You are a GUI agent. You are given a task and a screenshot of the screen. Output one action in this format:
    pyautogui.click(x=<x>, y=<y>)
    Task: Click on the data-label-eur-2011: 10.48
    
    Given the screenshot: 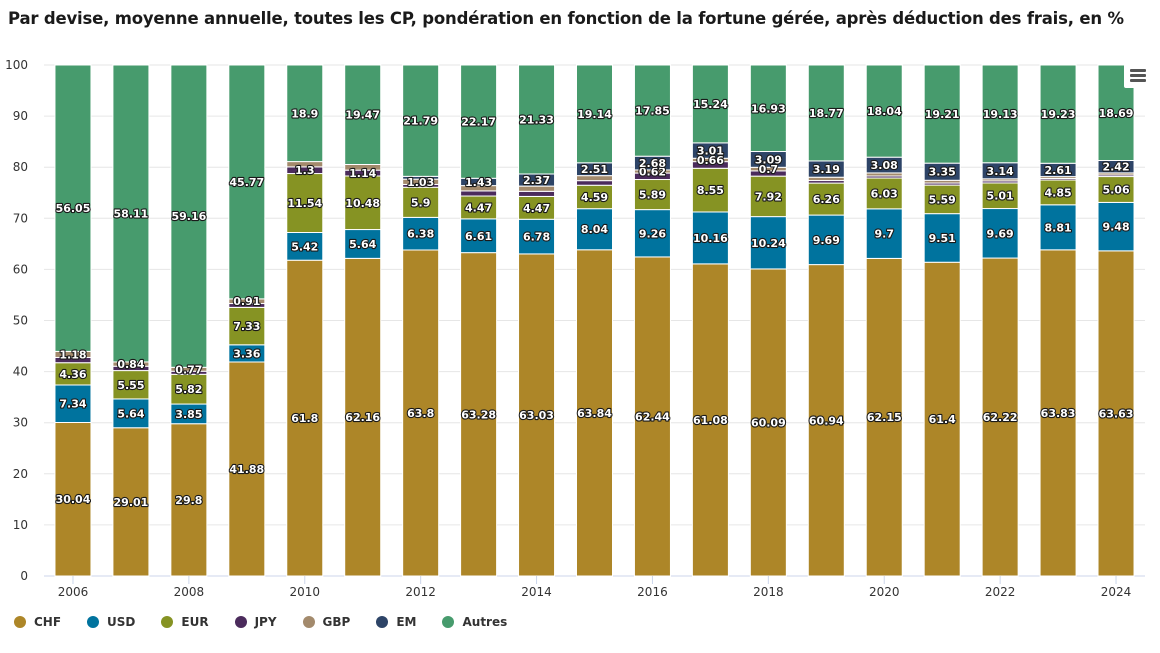 What is the action you would take?
    pyautogui.click(x=362, y=203)
    